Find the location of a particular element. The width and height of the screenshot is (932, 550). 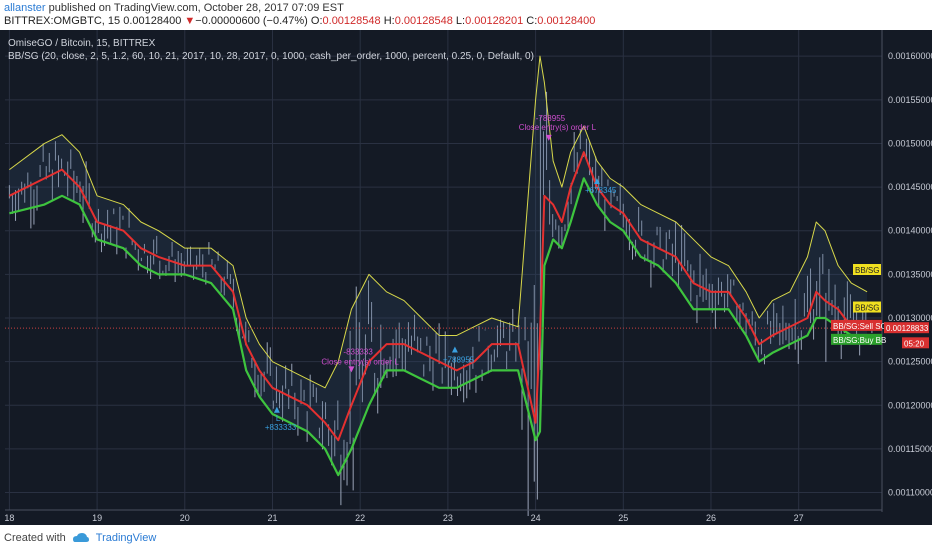

current-price-tag: 0.00128833 is located at coordinates (907, 328).